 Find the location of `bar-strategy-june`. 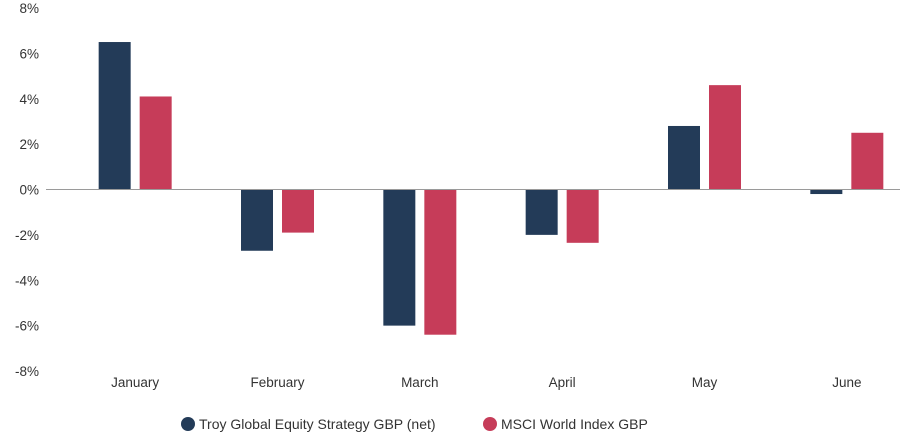

bar-strategy-june is located at coordinates (826, 192).